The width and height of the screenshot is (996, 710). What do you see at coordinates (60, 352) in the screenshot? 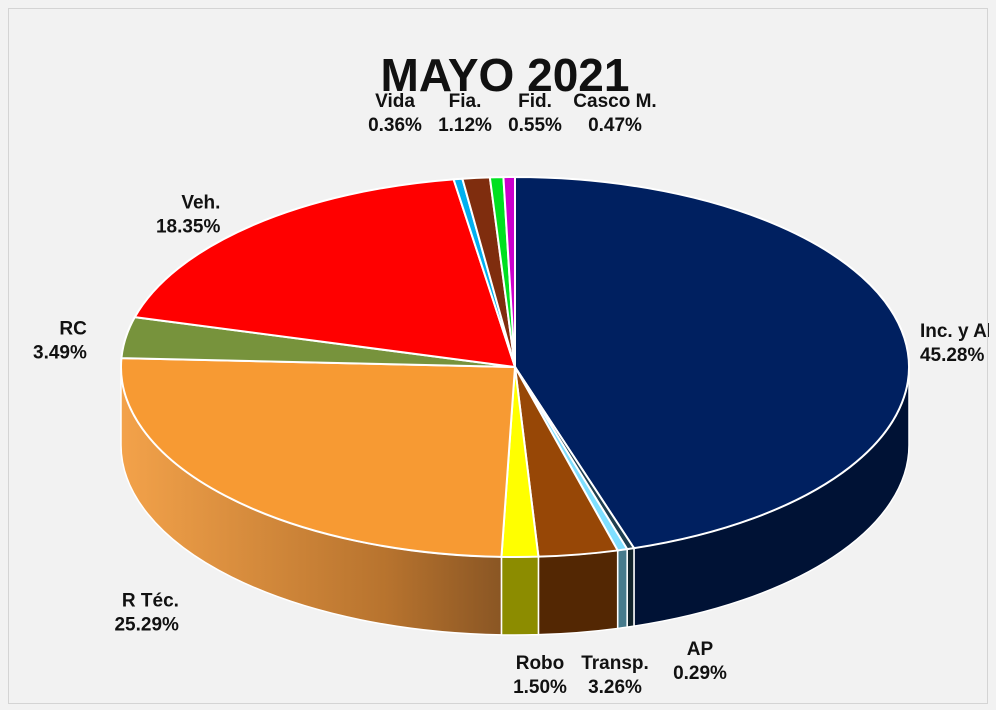
I see `slice-percent-rc: 3.49%` at bounding box center [60, 352].